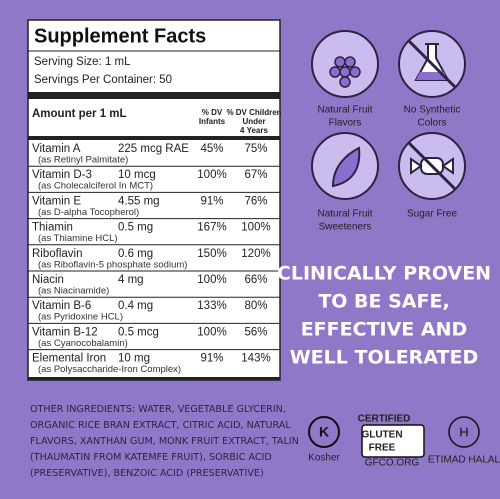  What do you see at coordinates (135, 228) in the screenshot?
I see `nutrient-amount: 0.5 mg` at bounding box center [135, 228].